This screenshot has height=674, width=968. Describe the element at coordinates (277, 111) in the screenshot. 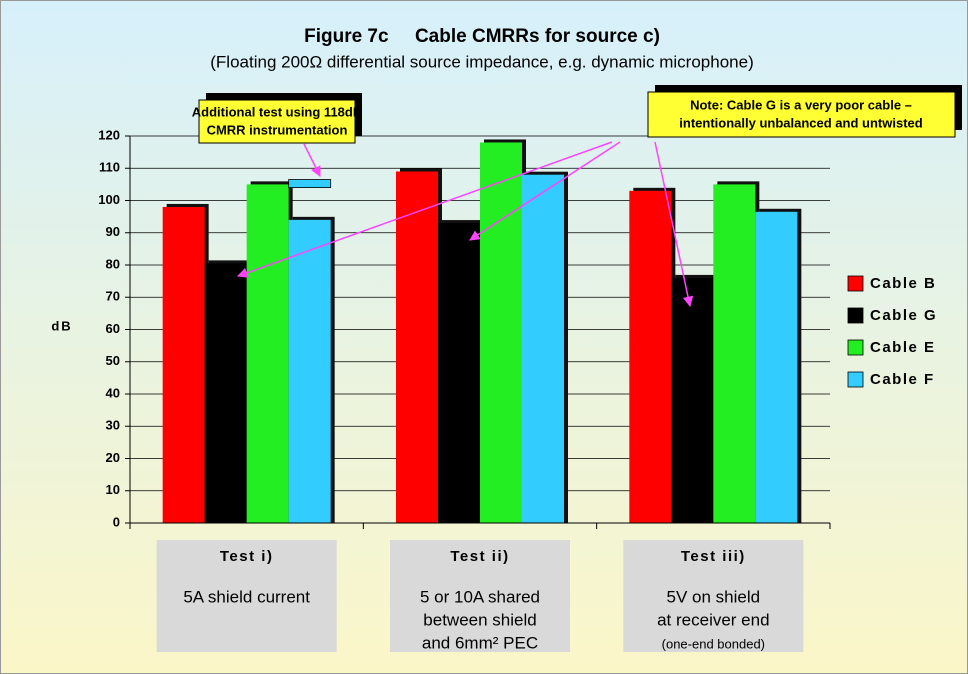

I see `note-text: Additional test using 118dB` at that location.